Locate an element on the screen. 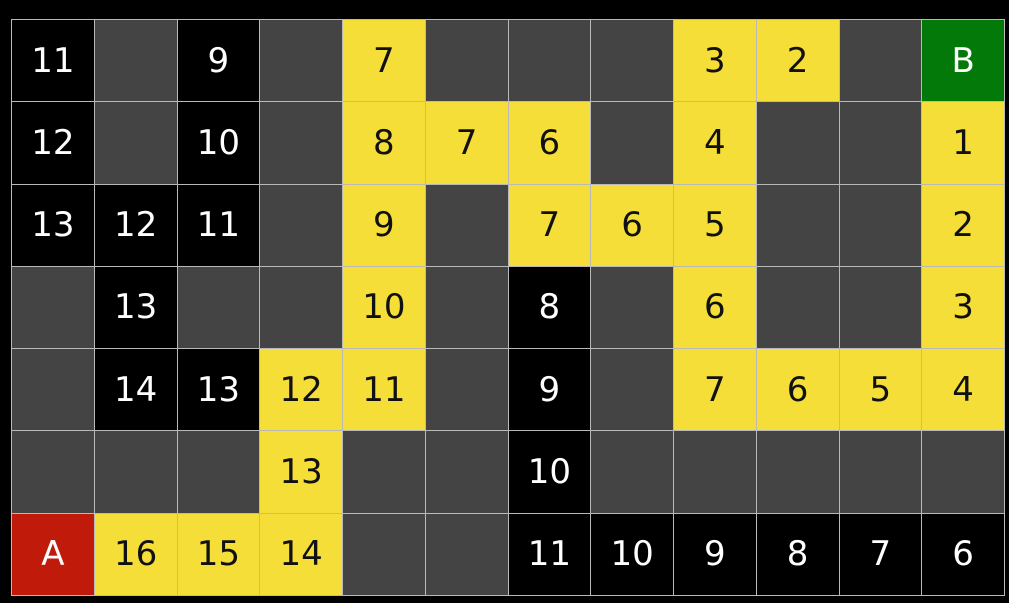 The width and height of the screenshot is (1009, 603). path-cell: 13 is located at coordinates (301, 472).